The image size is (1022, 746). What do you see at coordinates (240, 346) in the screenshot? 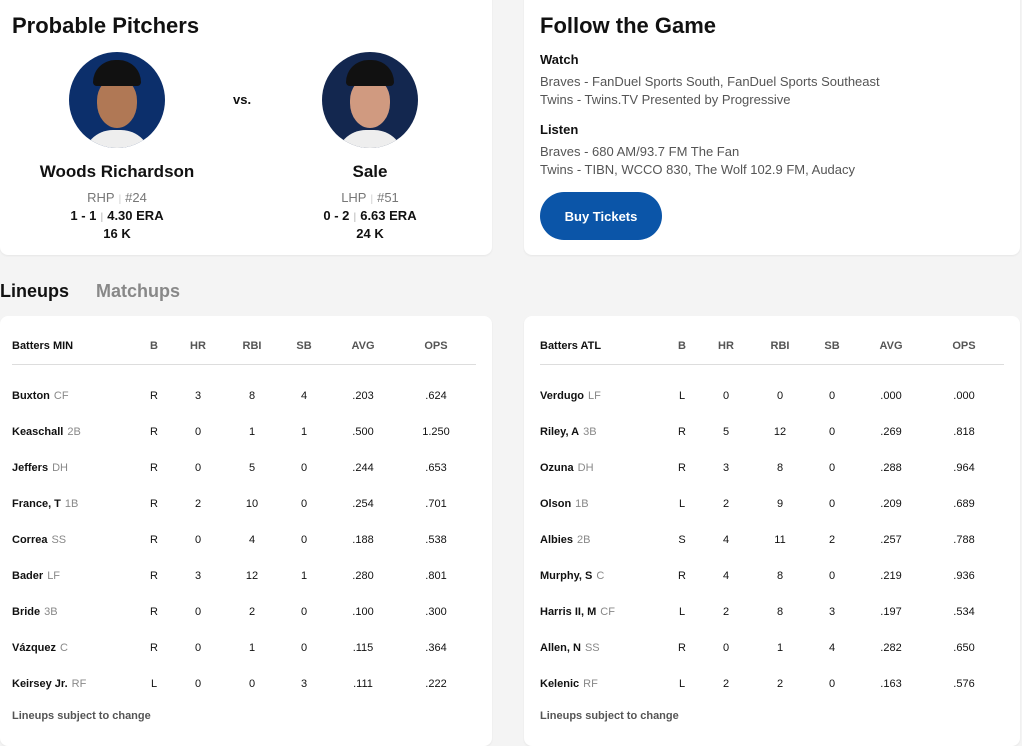
I see `lineup-header: Batters MIN B HR RBI SB AVG OPS` at bounding box center [240, 346].